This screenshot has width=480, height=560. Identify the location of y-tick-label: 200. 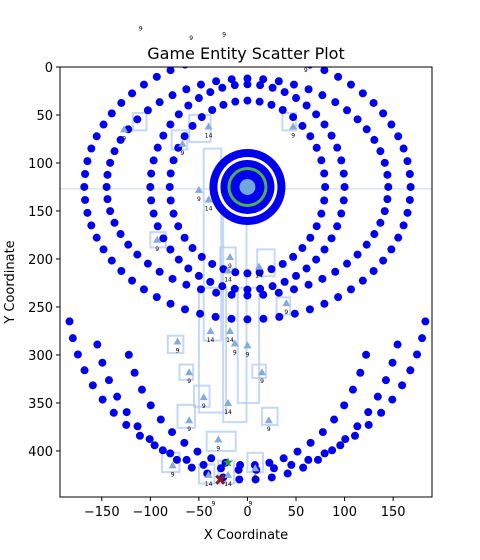
(40, 260).